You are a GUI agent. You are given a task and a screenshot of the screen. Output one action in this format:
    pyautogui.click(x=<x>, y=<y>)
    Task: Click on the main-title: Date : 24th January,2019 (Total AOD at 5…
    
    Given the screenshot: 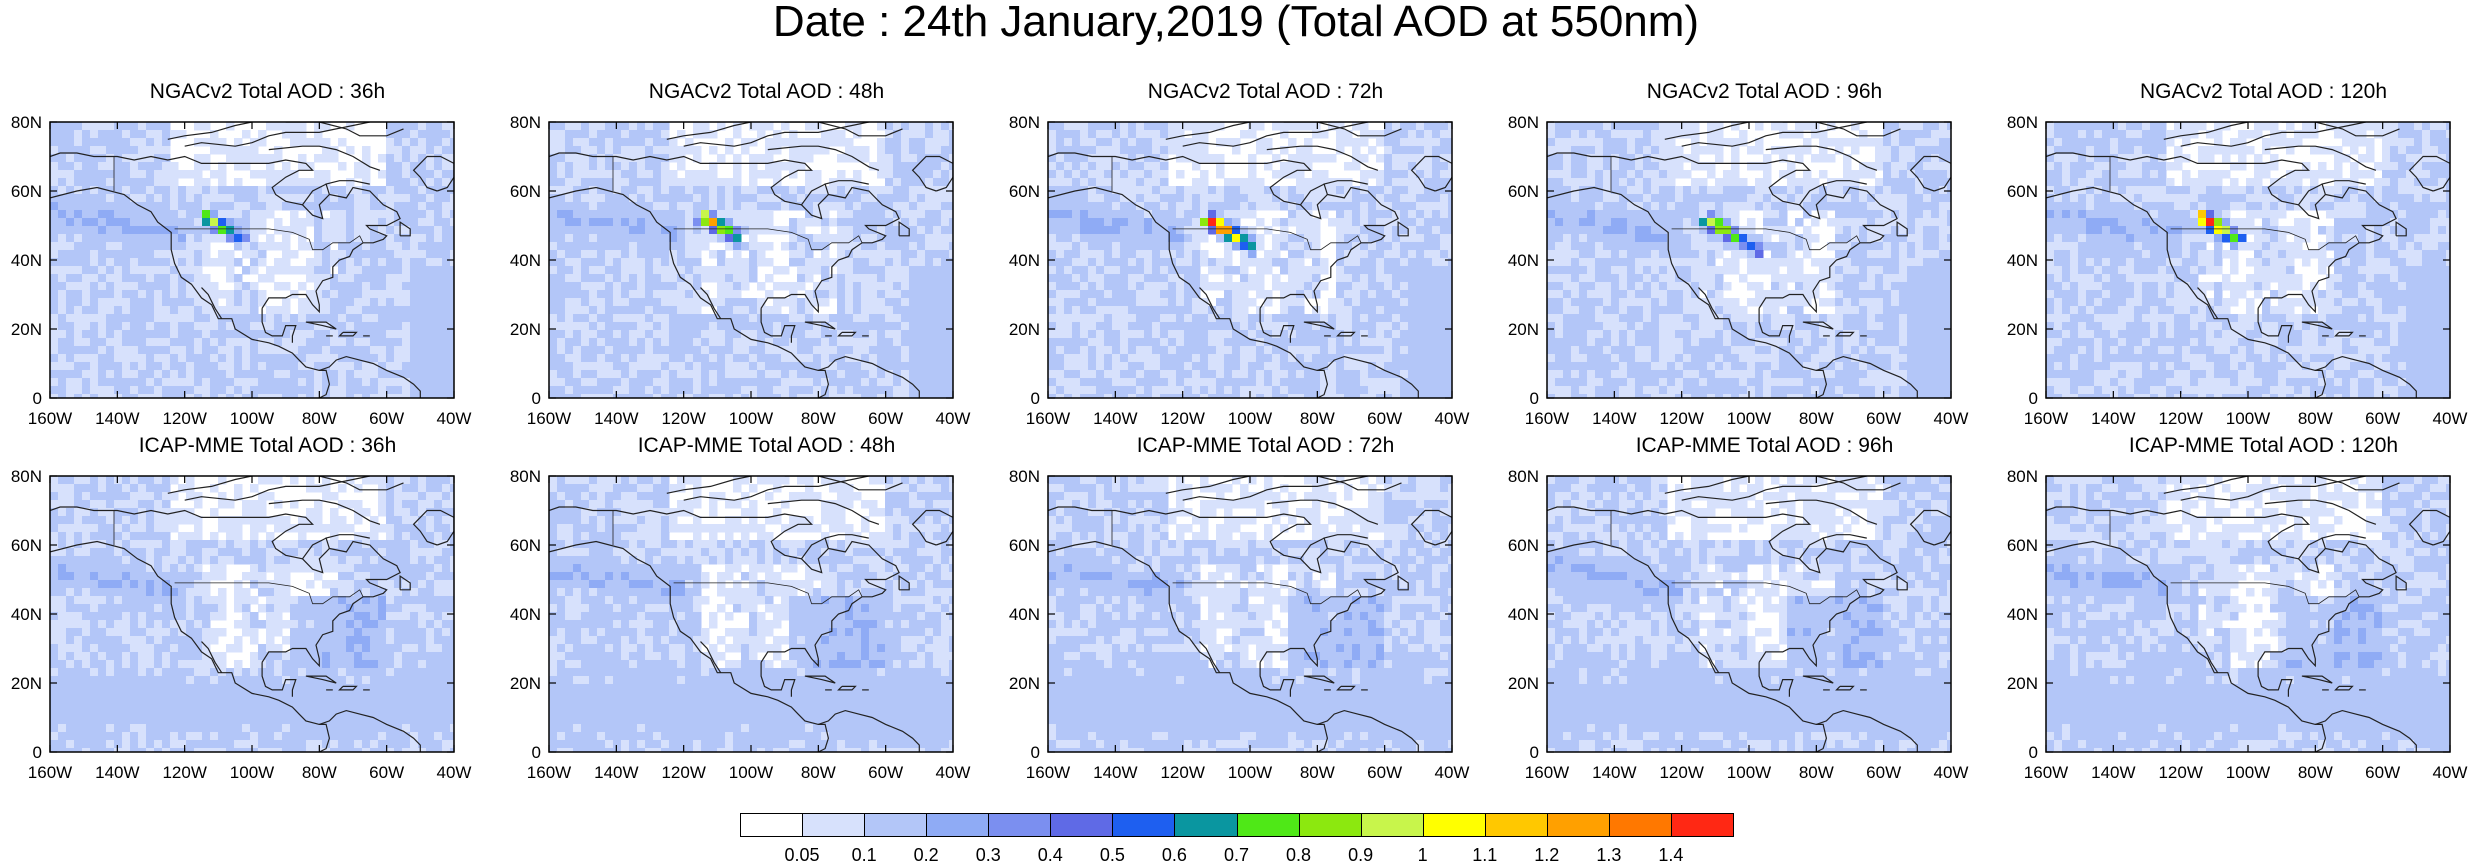 What is the action you would take?
    pyautogui.click(x=1236, y=22)
    